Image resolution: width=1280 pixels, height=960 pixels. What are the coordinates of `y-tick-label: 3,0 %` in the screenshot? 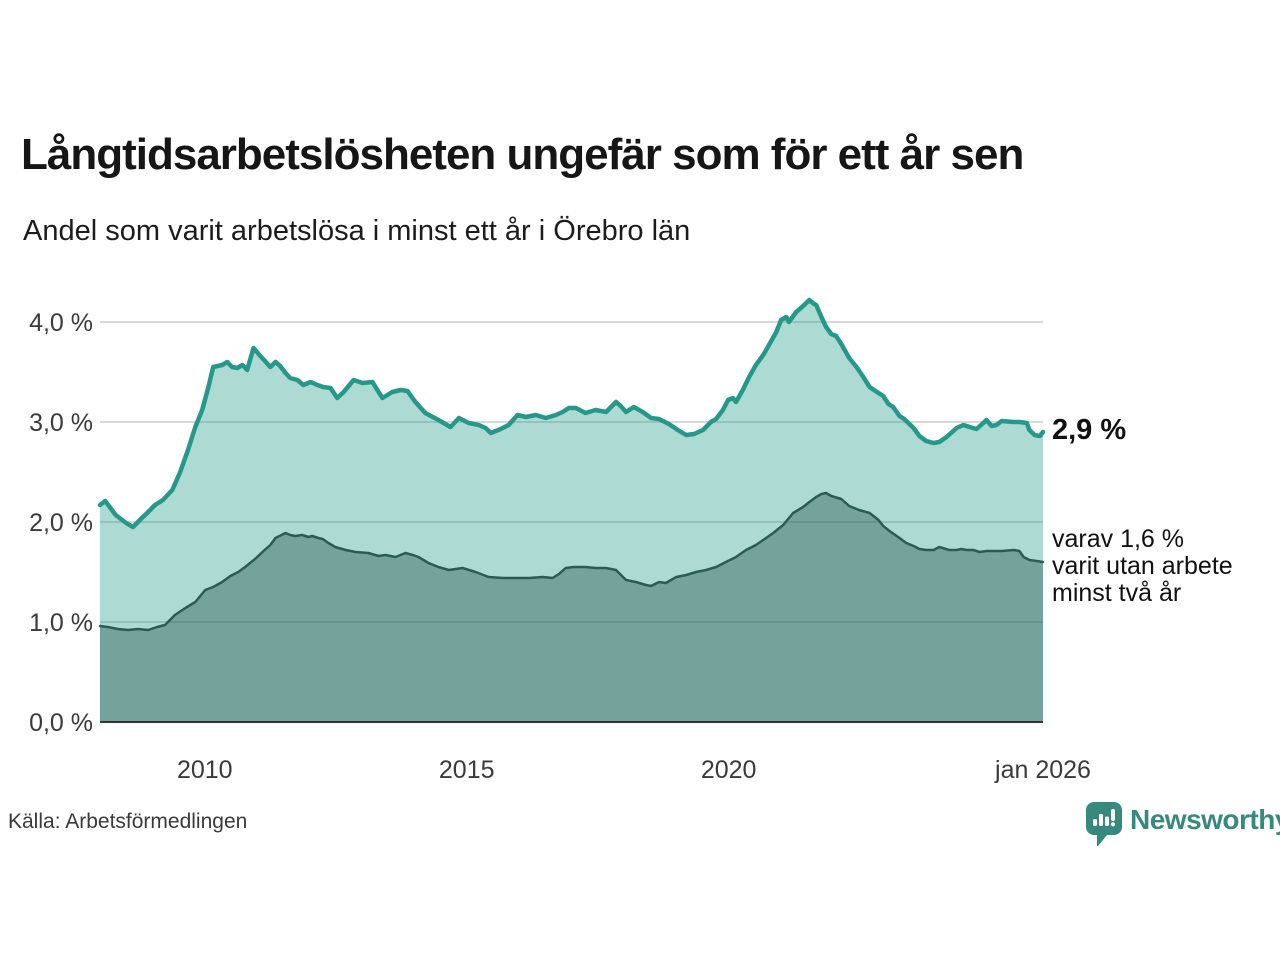 It's located at (61, 423).